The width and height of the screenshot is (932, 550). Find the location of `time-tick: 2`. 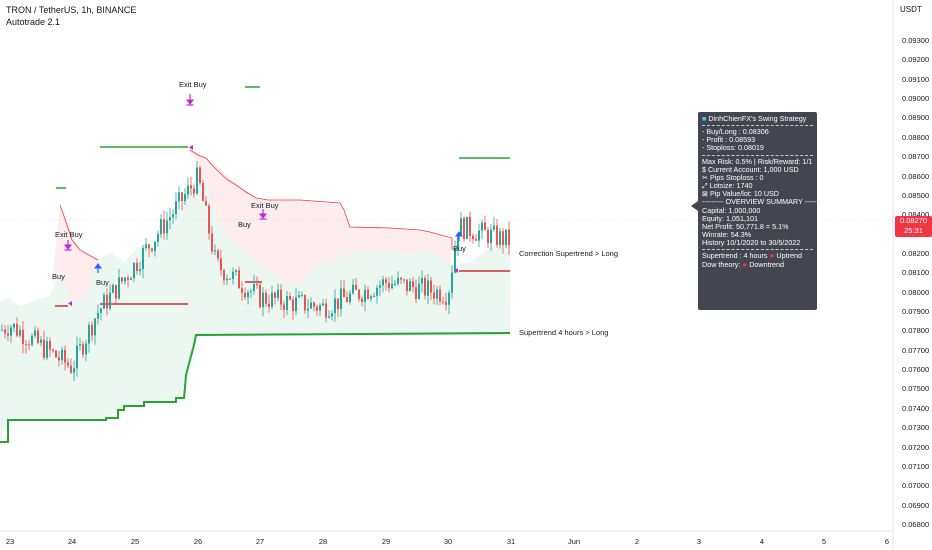

time-tick: 2 is located at coordinates (637, 541).